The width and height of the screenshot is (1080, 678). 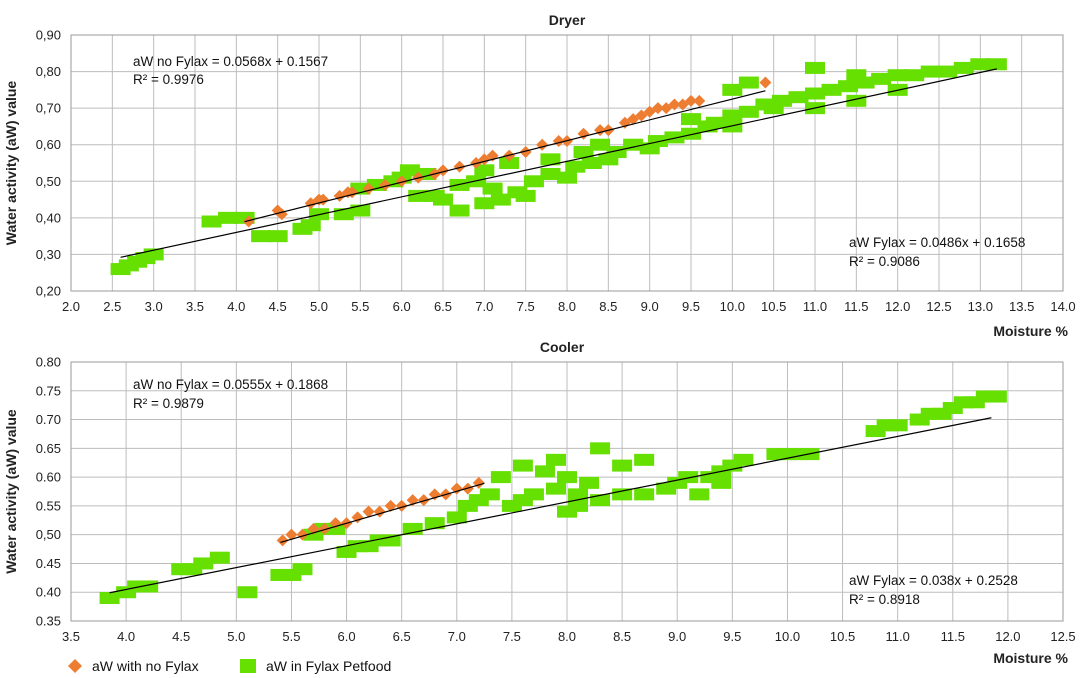 What do you see at coordinates (230, 384) in the screenshot?
I see `cooler-equation-no-fylax: aW no Fylax = 0.0555x + 0.1868` at bounding box center [230, 384].